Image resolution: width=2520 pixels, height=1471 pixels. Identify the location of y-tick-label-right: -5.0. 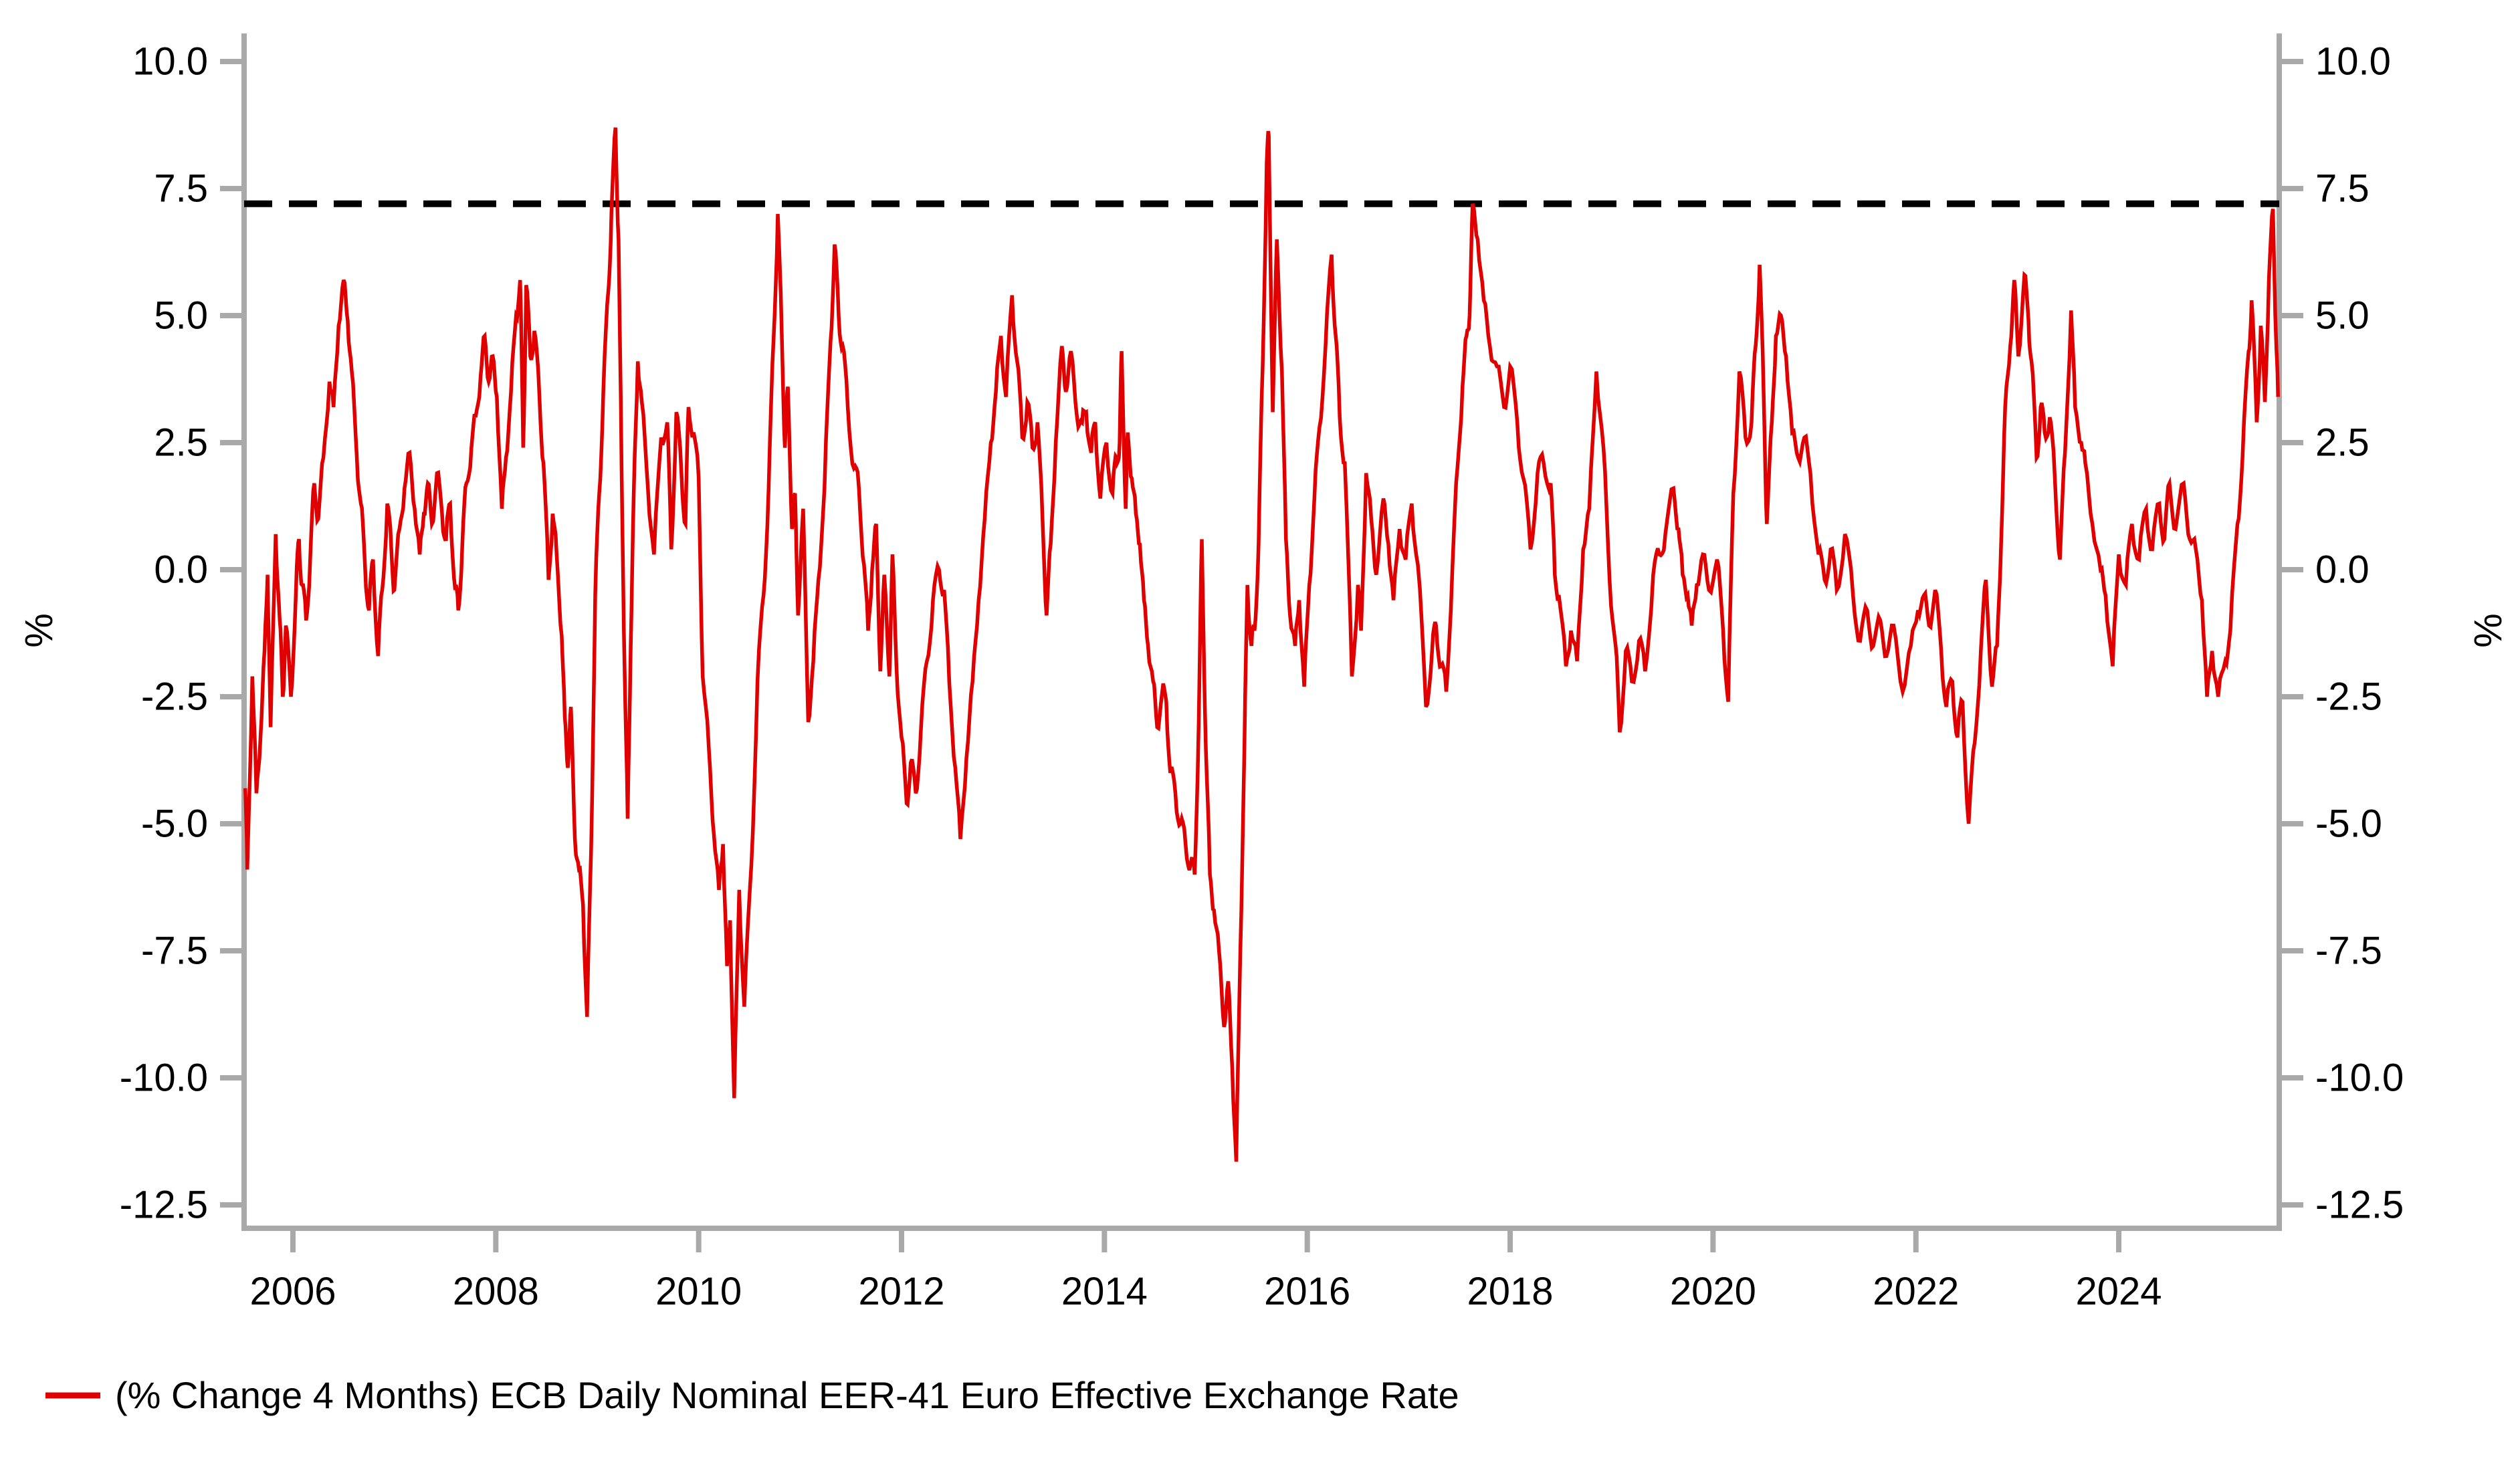
(2348, 824).